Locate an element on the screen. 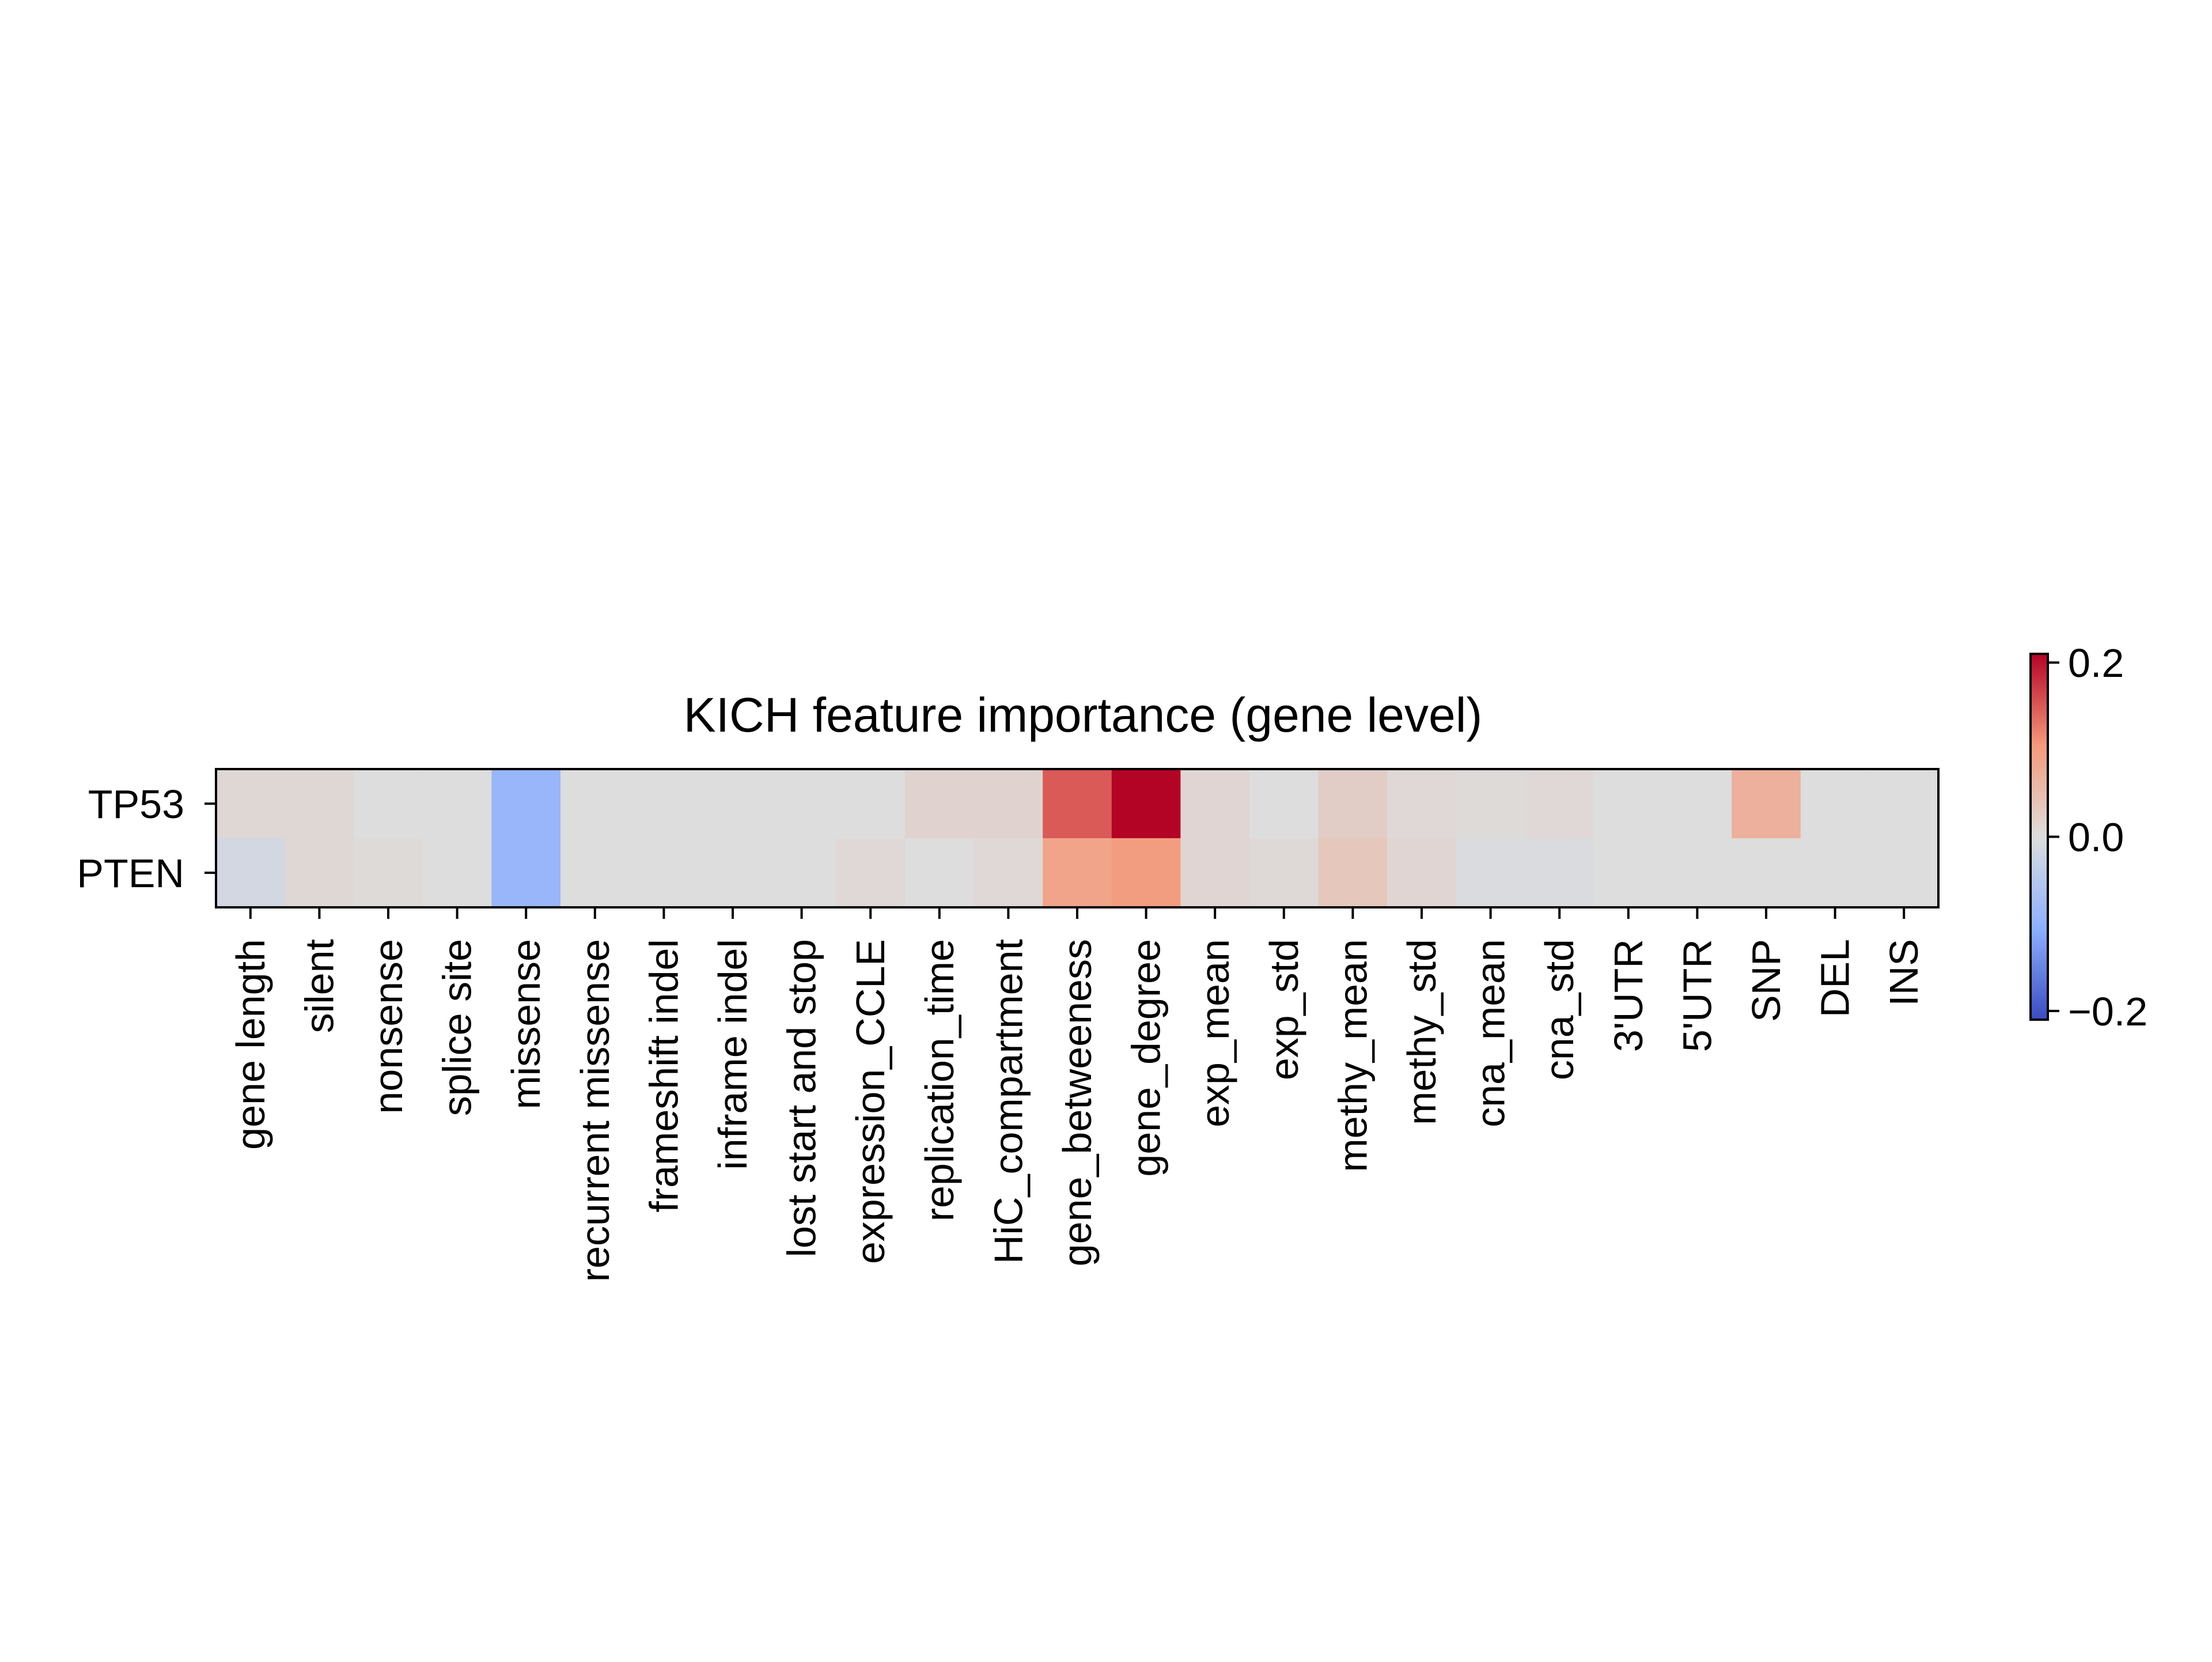 This screenshot has width=2212, height=1662. column-label: exp_mean is located at coordinates (1214, 1033).